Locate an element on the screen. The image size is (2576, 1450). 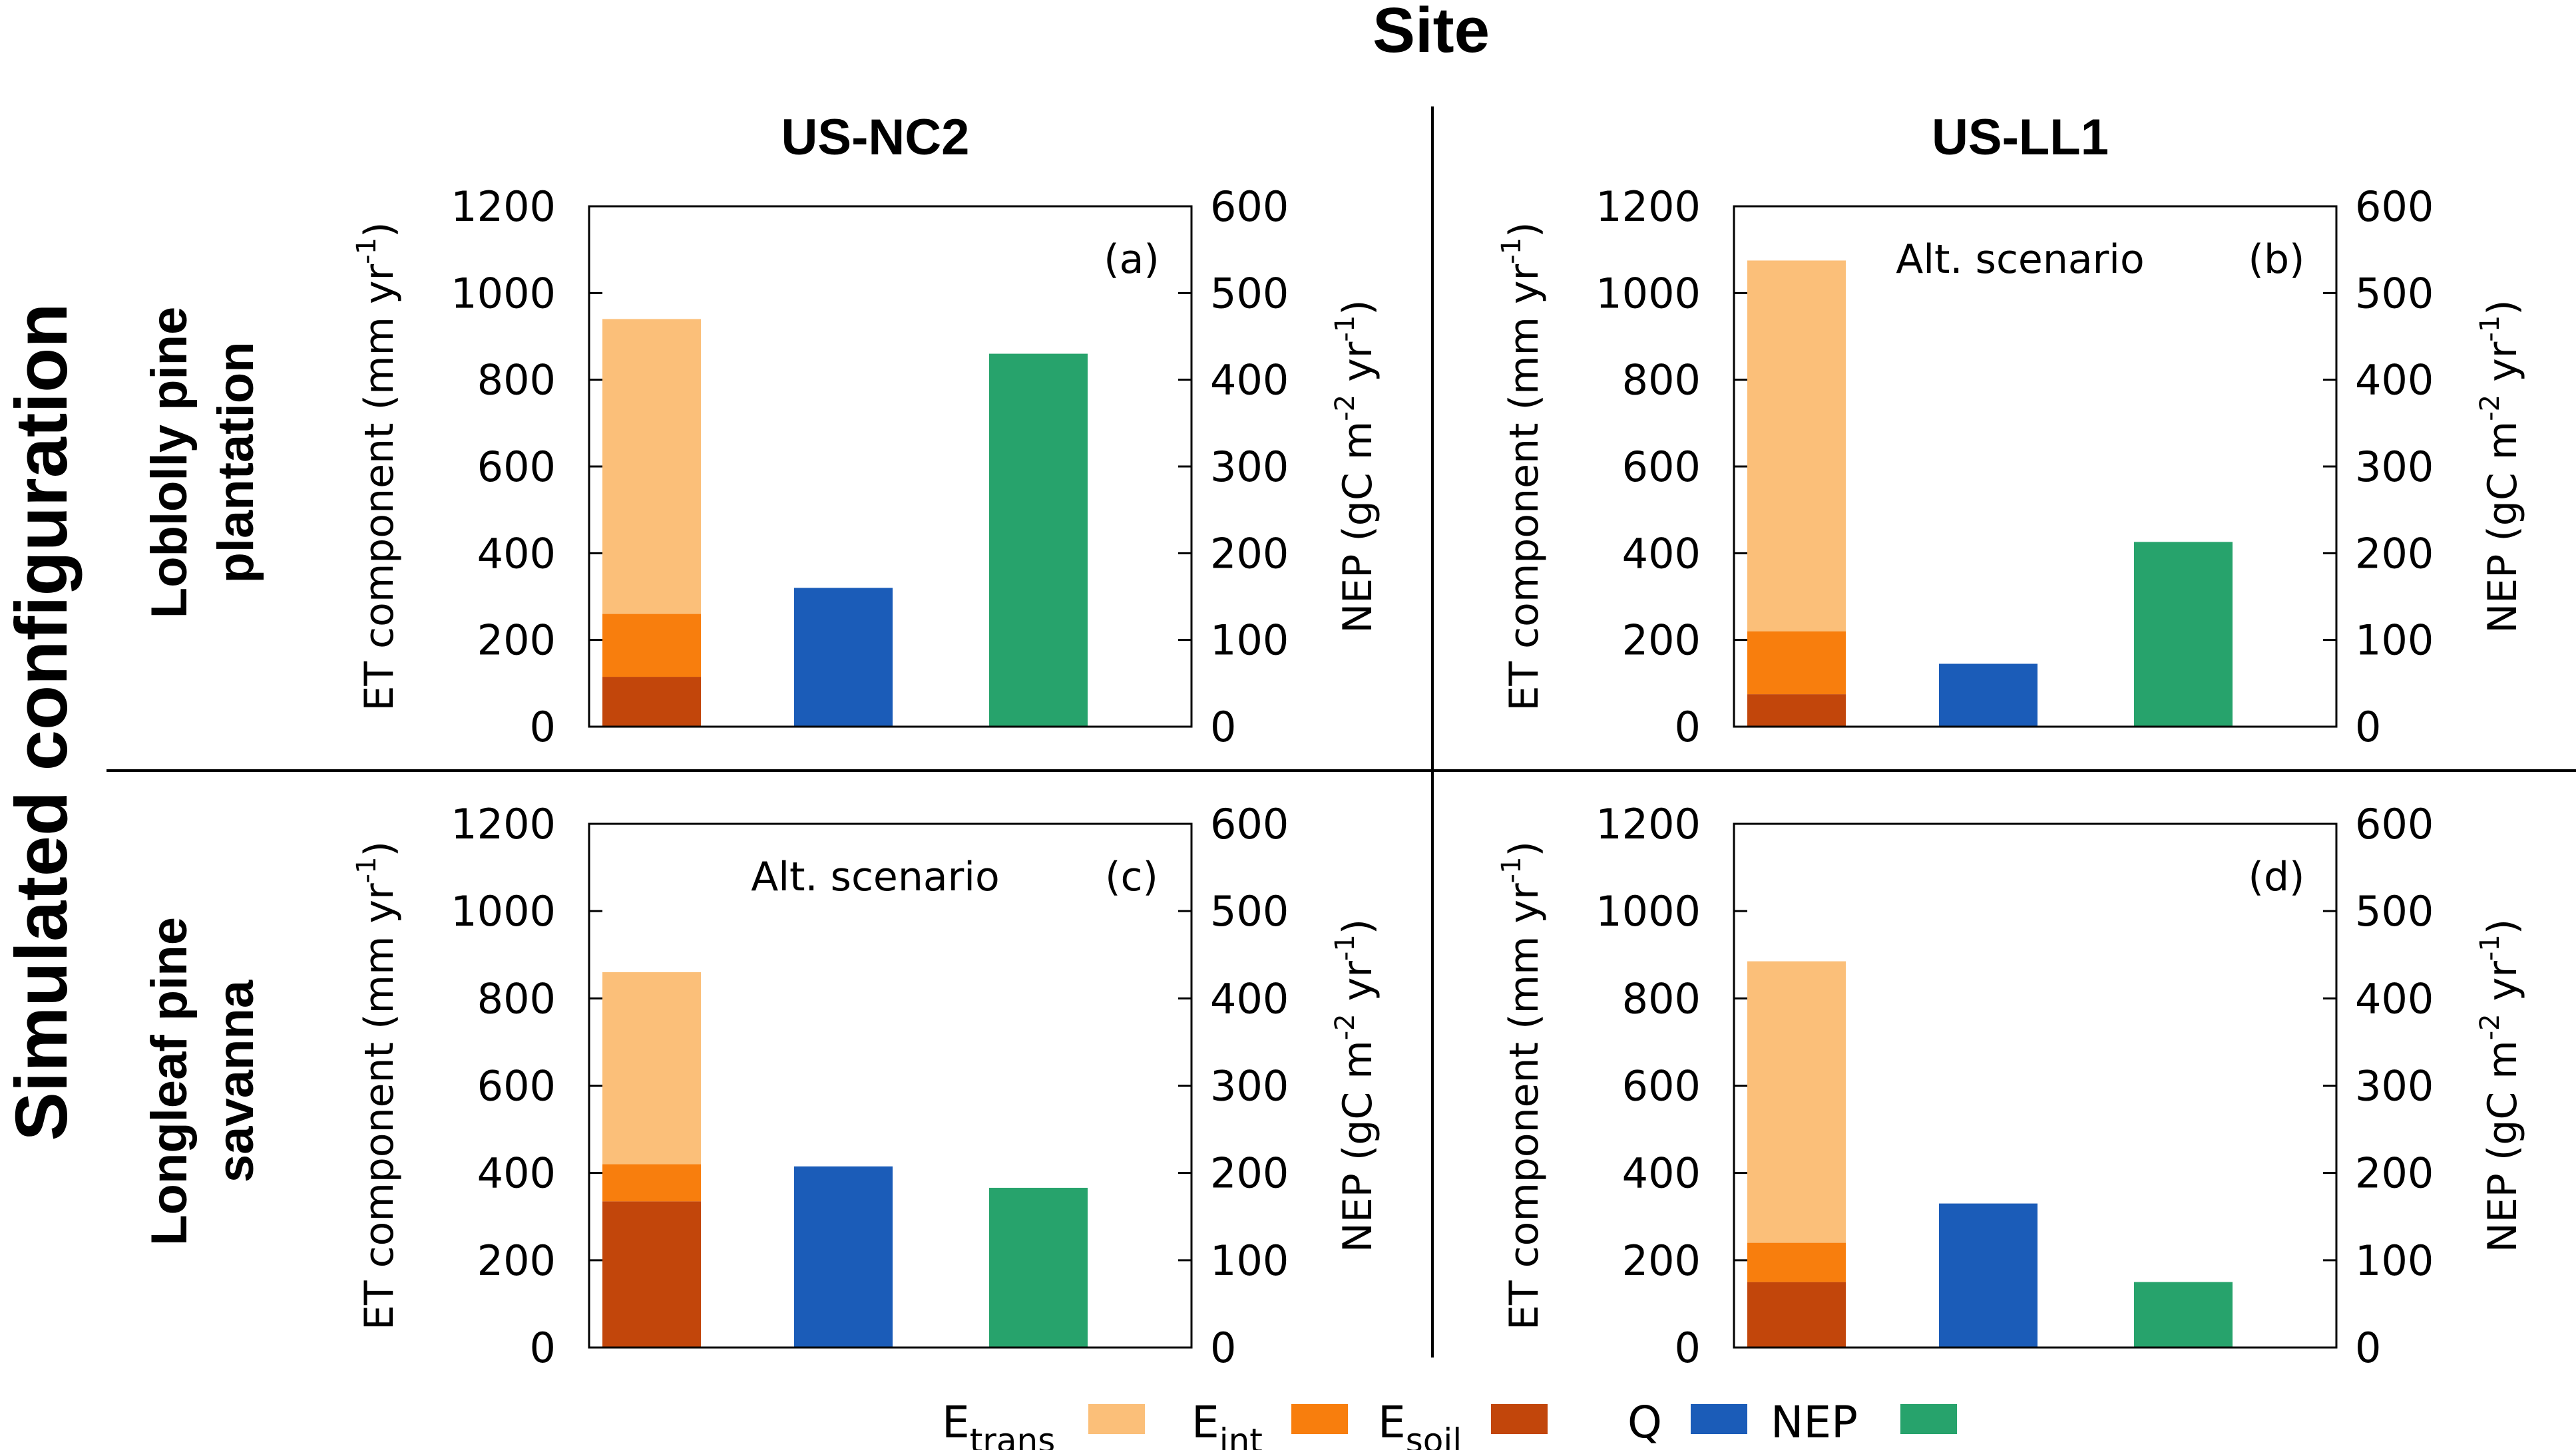
row-title-longleaf: Longleaf pine savanna is located at coordinates (202, 1081).